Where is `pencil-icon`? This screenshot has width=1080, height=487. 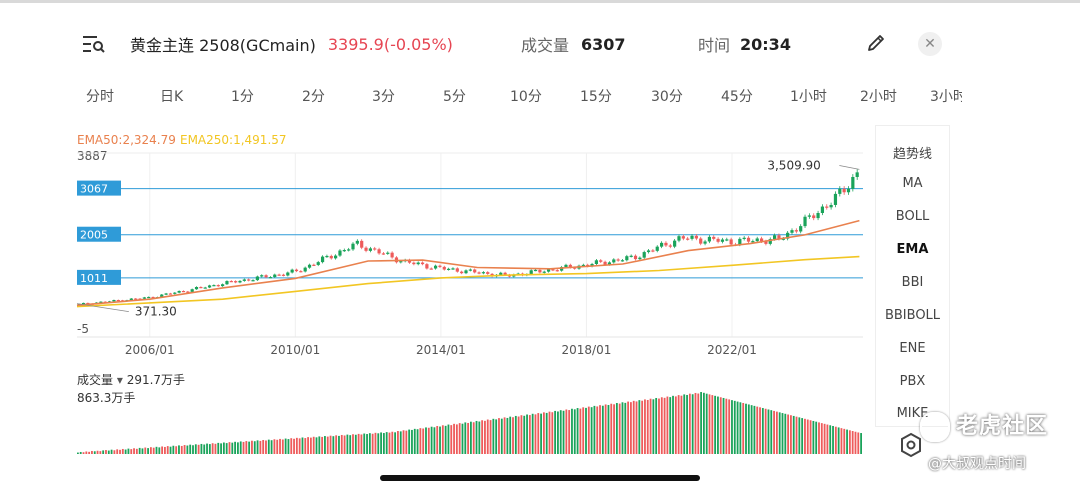
pencil-icon is located at coordinates (876, 43).